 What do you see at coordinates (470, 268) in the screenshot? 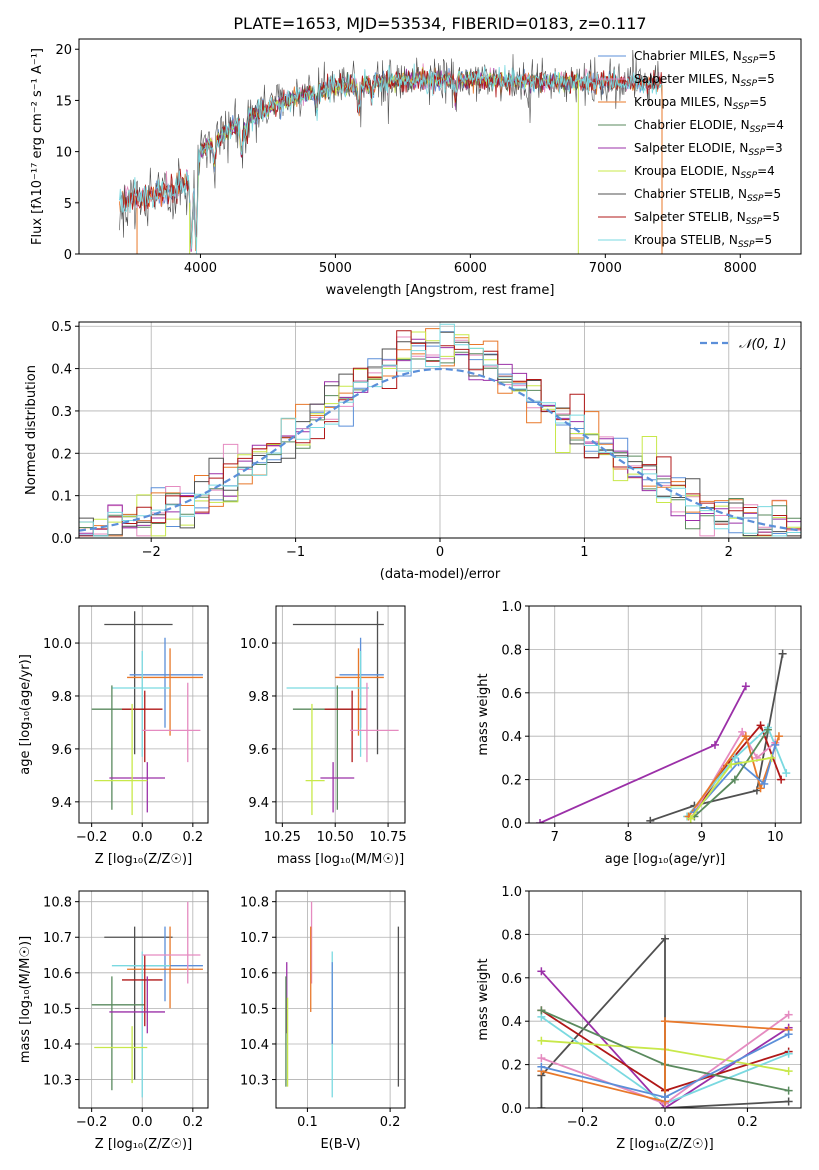
I see `spectrum-xtick-label: 6000` at bounding box center [470, 268].